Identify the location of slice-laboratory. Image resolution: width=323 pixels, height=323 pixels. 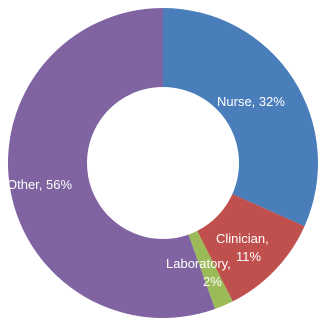
(210, 270).